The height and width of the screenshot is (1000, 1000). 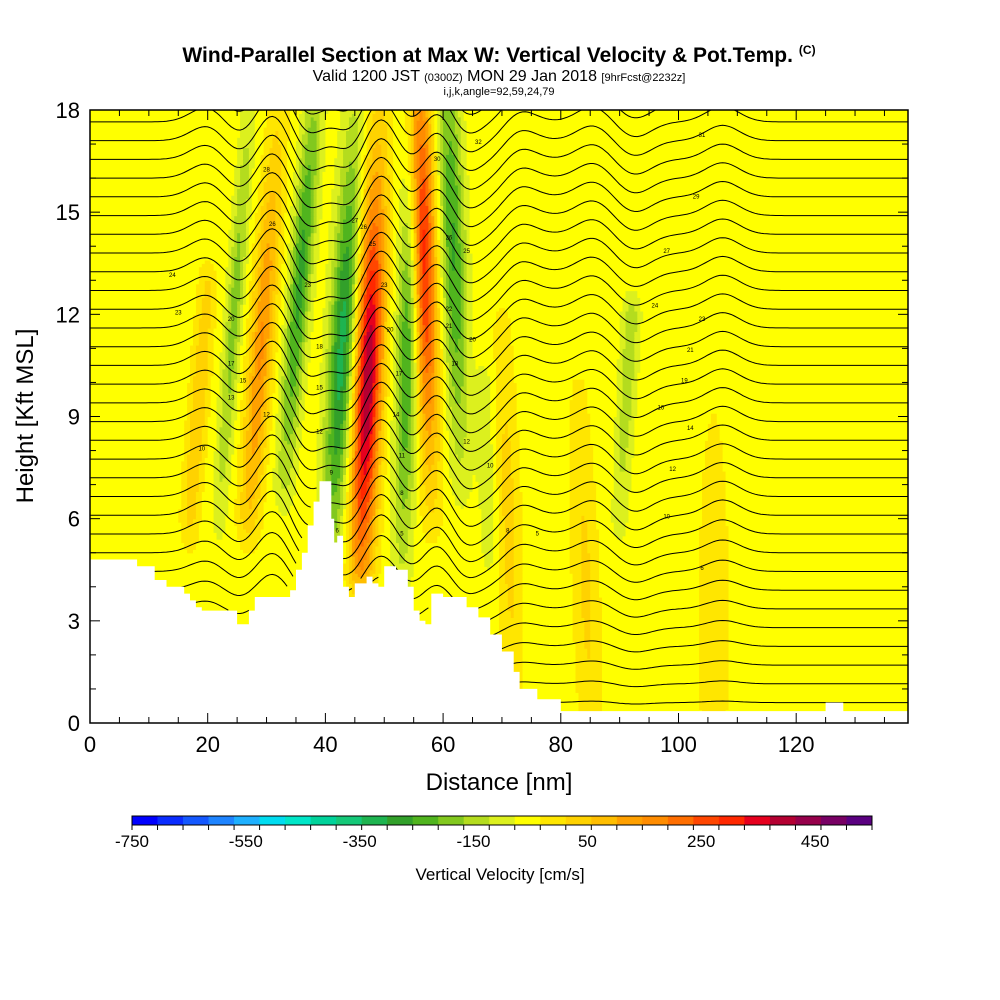 I want to click on valid-date: MON 29 Jan 2018, so click(x=532, y=76).